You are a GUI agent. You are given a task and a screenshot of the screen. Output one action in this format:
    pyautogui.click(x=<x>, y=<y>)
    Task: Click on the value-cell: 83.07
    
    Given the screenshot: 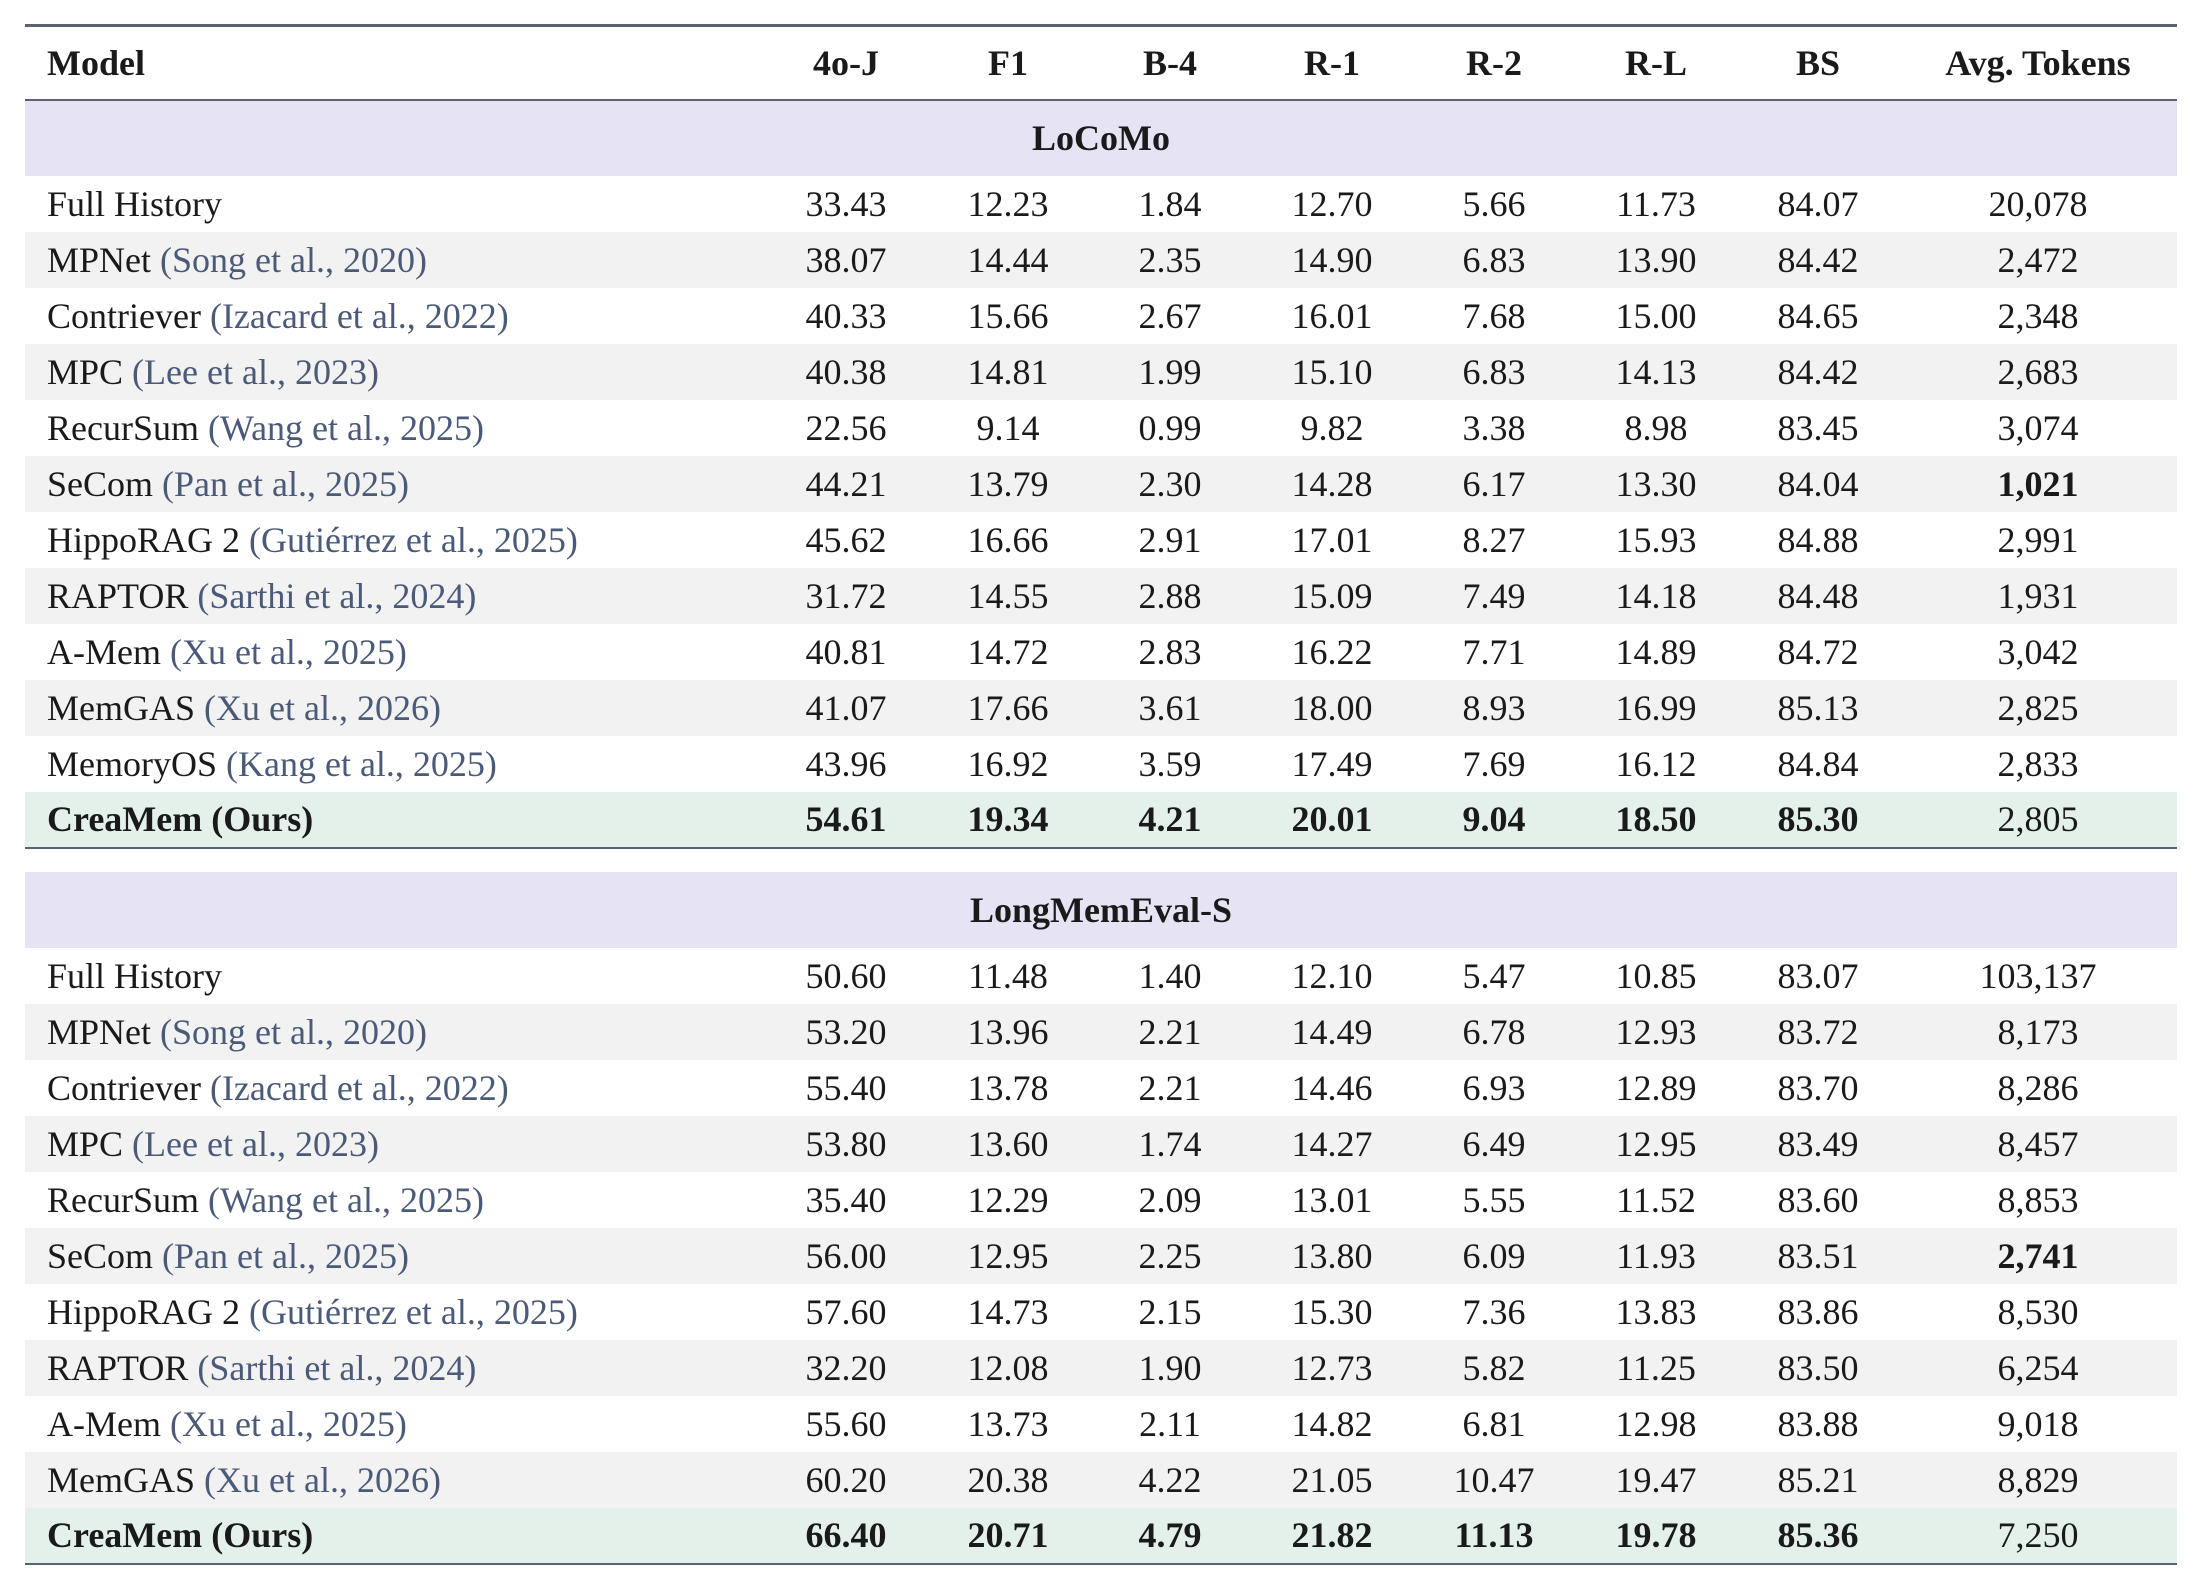 What is the action you would take?
    pyautogui.click(x=1818, y=975)
    